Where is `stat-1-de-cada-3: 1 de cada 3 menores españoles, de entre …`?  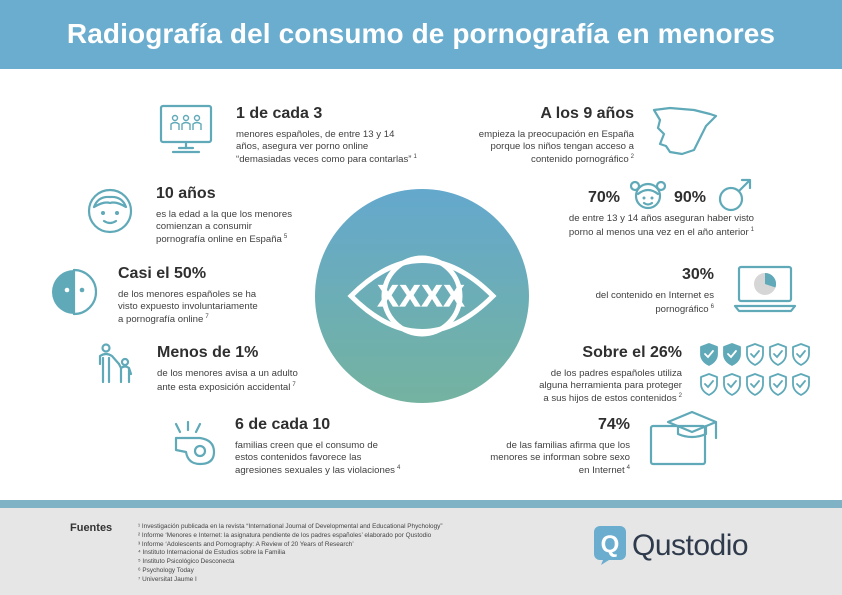
stat-1-de-cada-3: 1 de cada 3 menores españoles, de entre … is located at coordinates (336, 135).